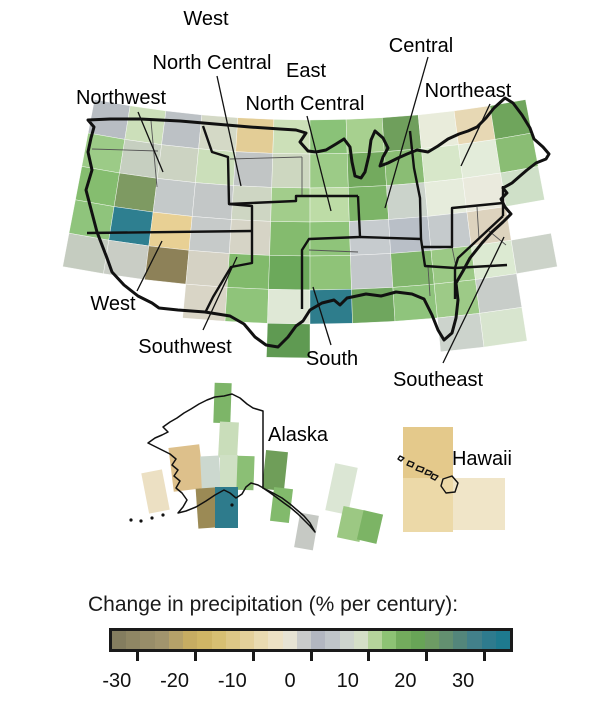  What do you see at coordinates (231, 463) in the screenshot?
I see `alaska-outline` at bounding box center [231, 463].